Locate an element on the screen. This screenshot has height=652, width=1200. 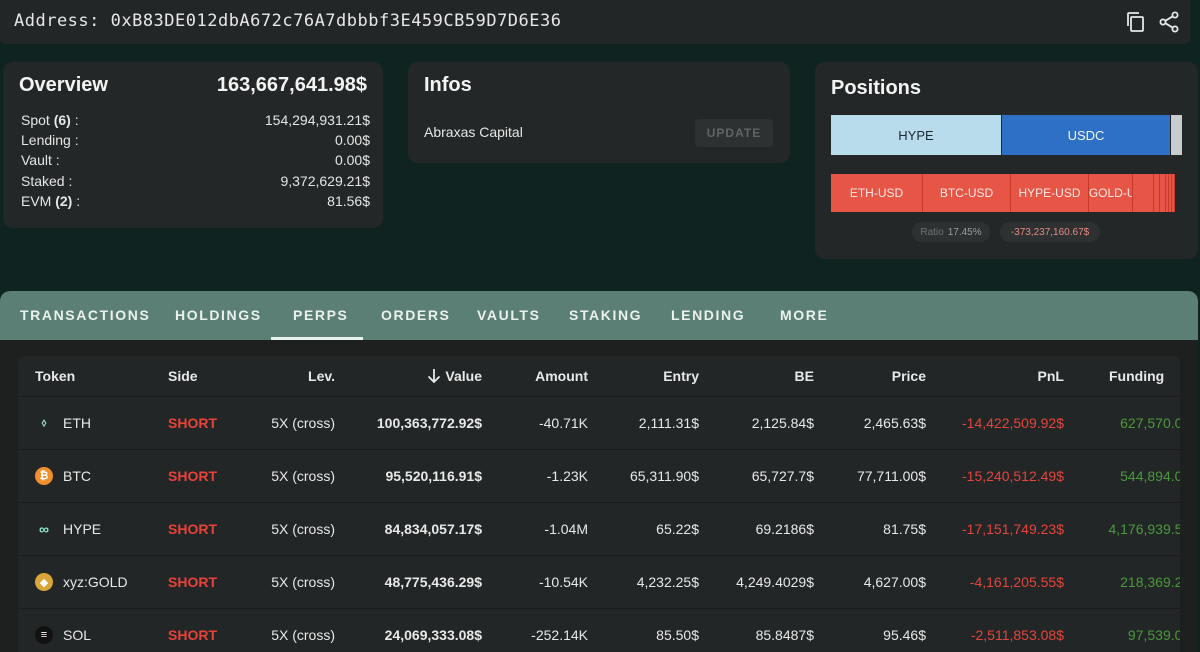
wallet-name: Abraxas Capital is located at coordinates (473, 132).